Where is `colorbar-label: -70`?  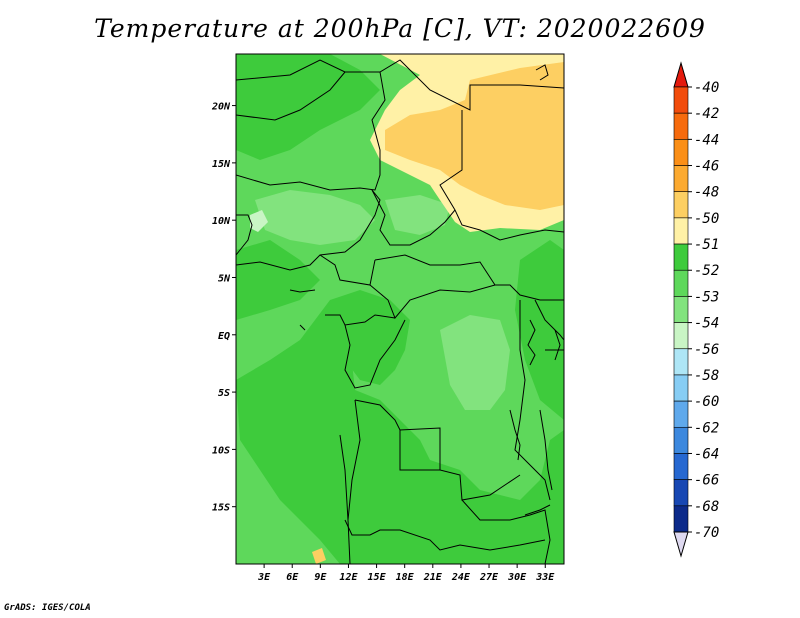
colorbar-label: -70 is located at coordinates (706, 533).